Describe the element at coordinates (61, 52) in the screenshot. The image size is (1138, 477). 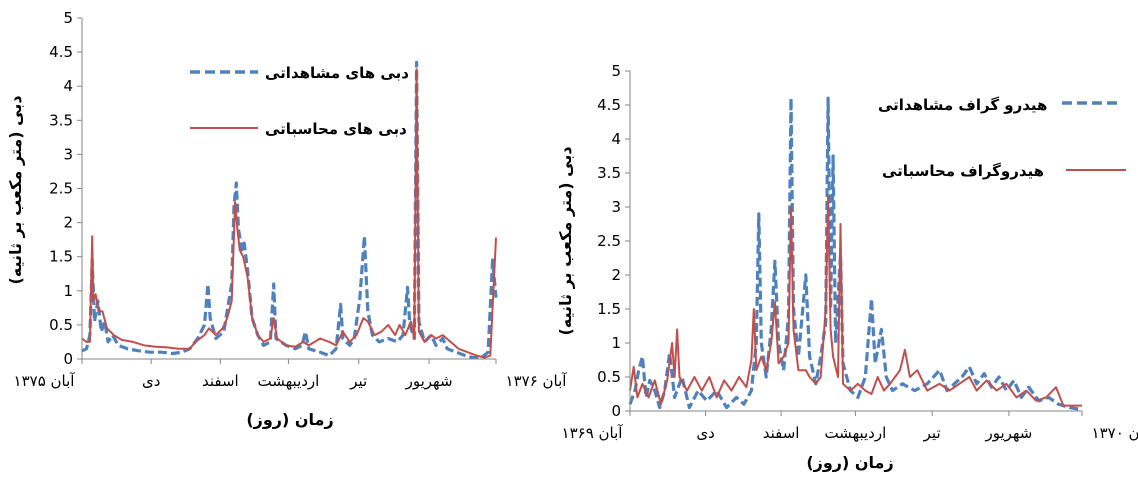
I see `left-y-tick-label: 4.5` at that location.